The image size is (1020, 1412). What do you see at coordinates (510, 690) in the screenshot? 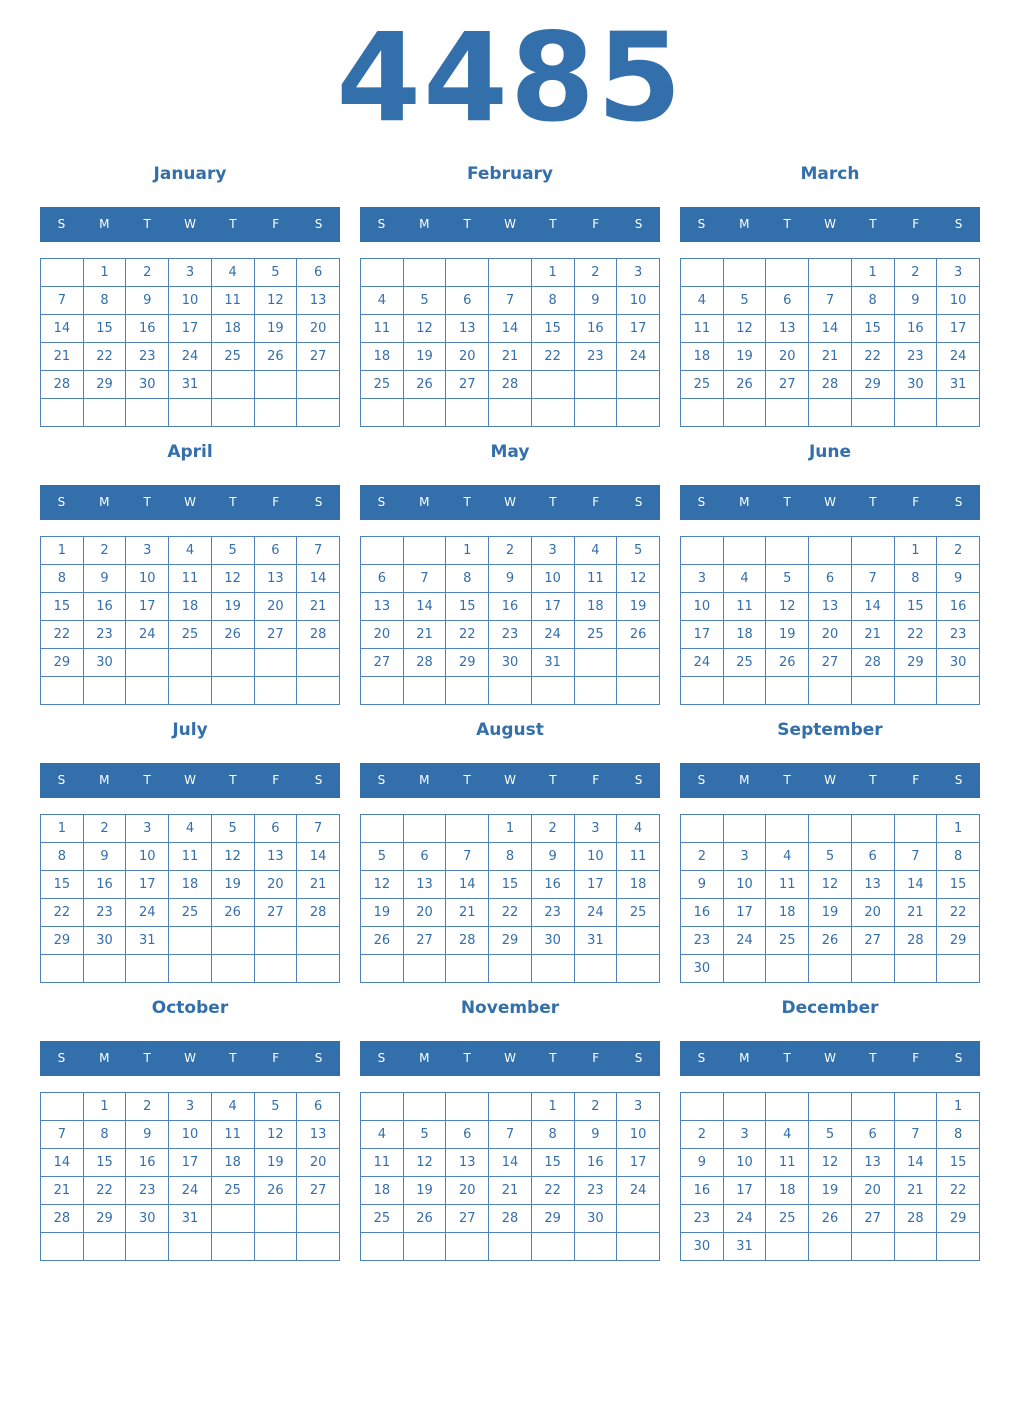
I see `week-row` at bounding box center [510, 690].